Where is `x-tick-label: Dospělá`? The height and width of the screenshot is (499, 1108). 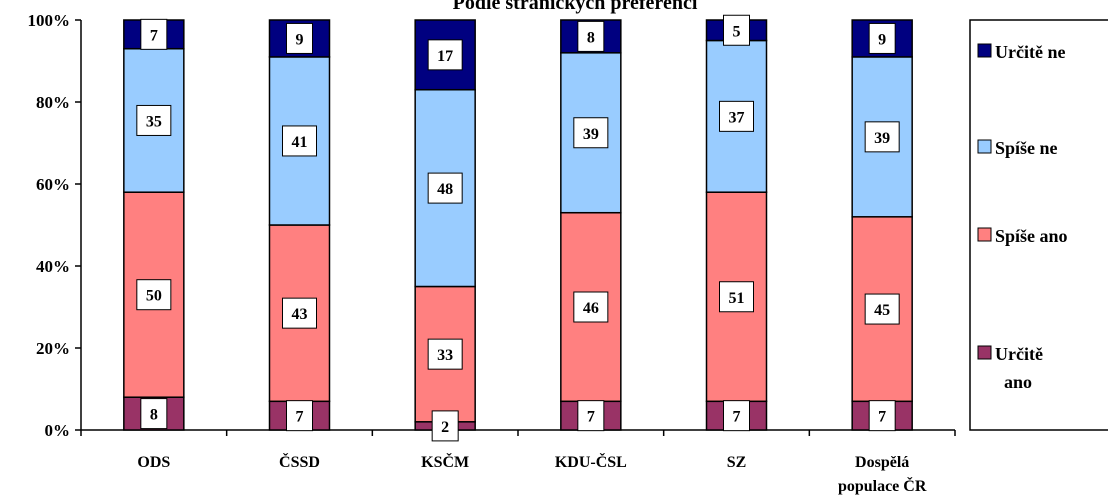 x-tick-label: Dospělá is located at coordinates (882, 462).